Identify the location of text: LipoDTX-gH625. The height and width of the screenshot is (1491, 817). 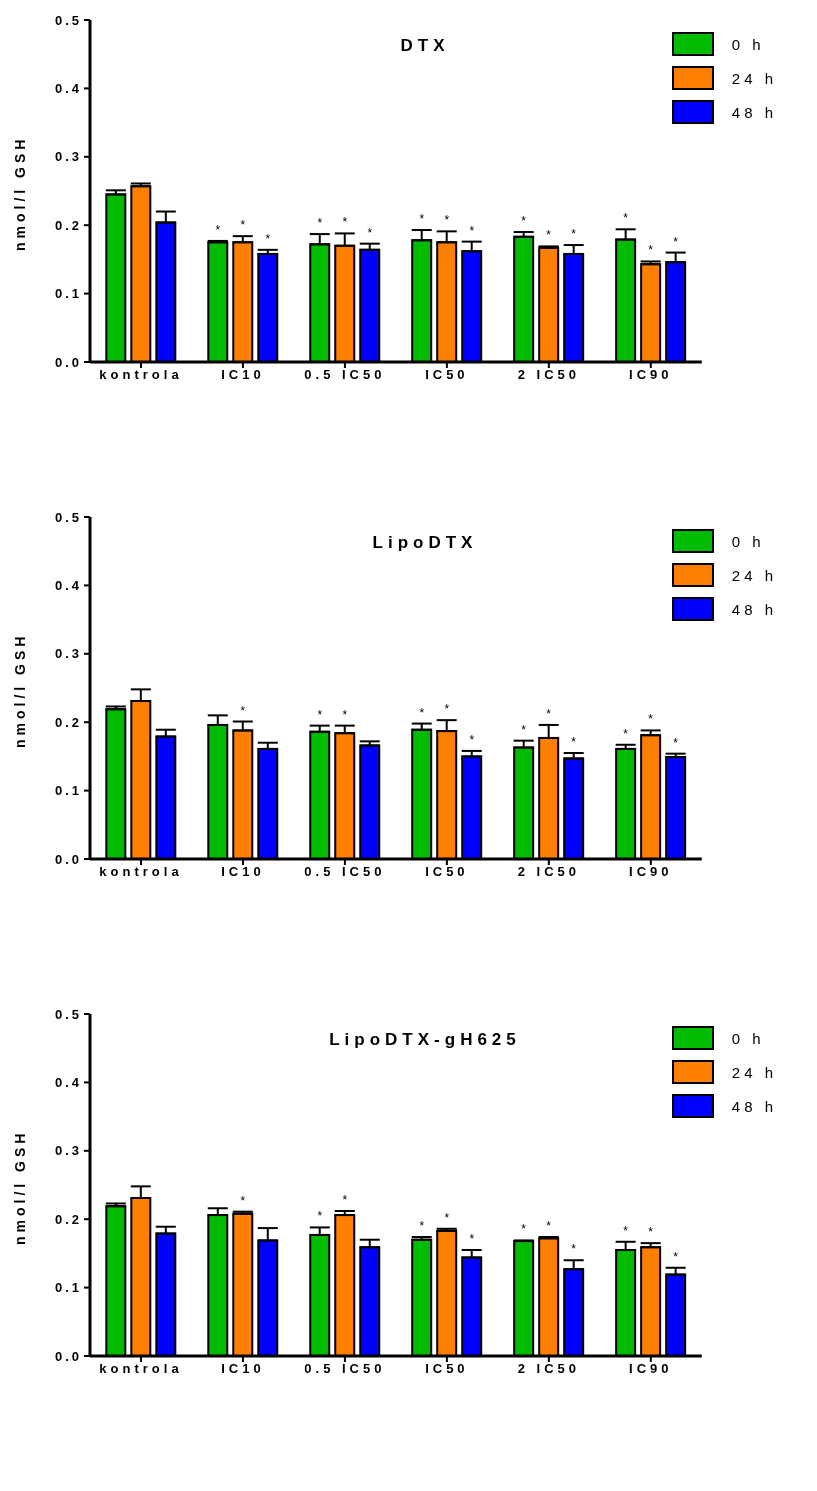
(425, 1040).